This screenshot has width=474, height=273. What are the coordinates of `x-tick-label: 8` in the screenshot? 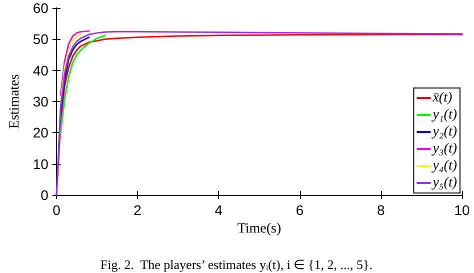 It's located at (380, 210).